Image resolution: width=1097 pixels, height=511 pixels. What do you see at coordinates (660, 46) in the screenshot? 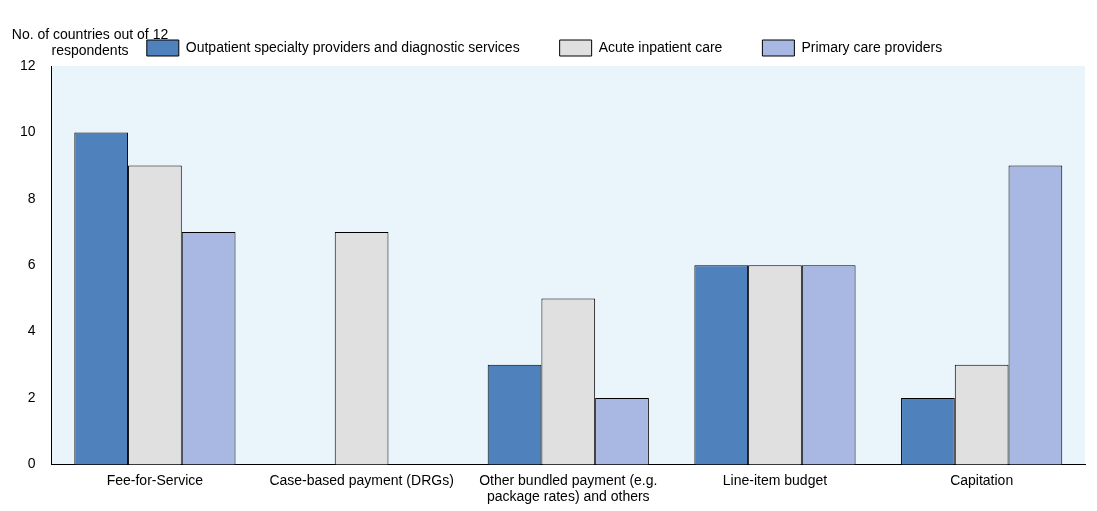
I see `legend-label: Acute inpatient care` at bounding box center [660, 46].